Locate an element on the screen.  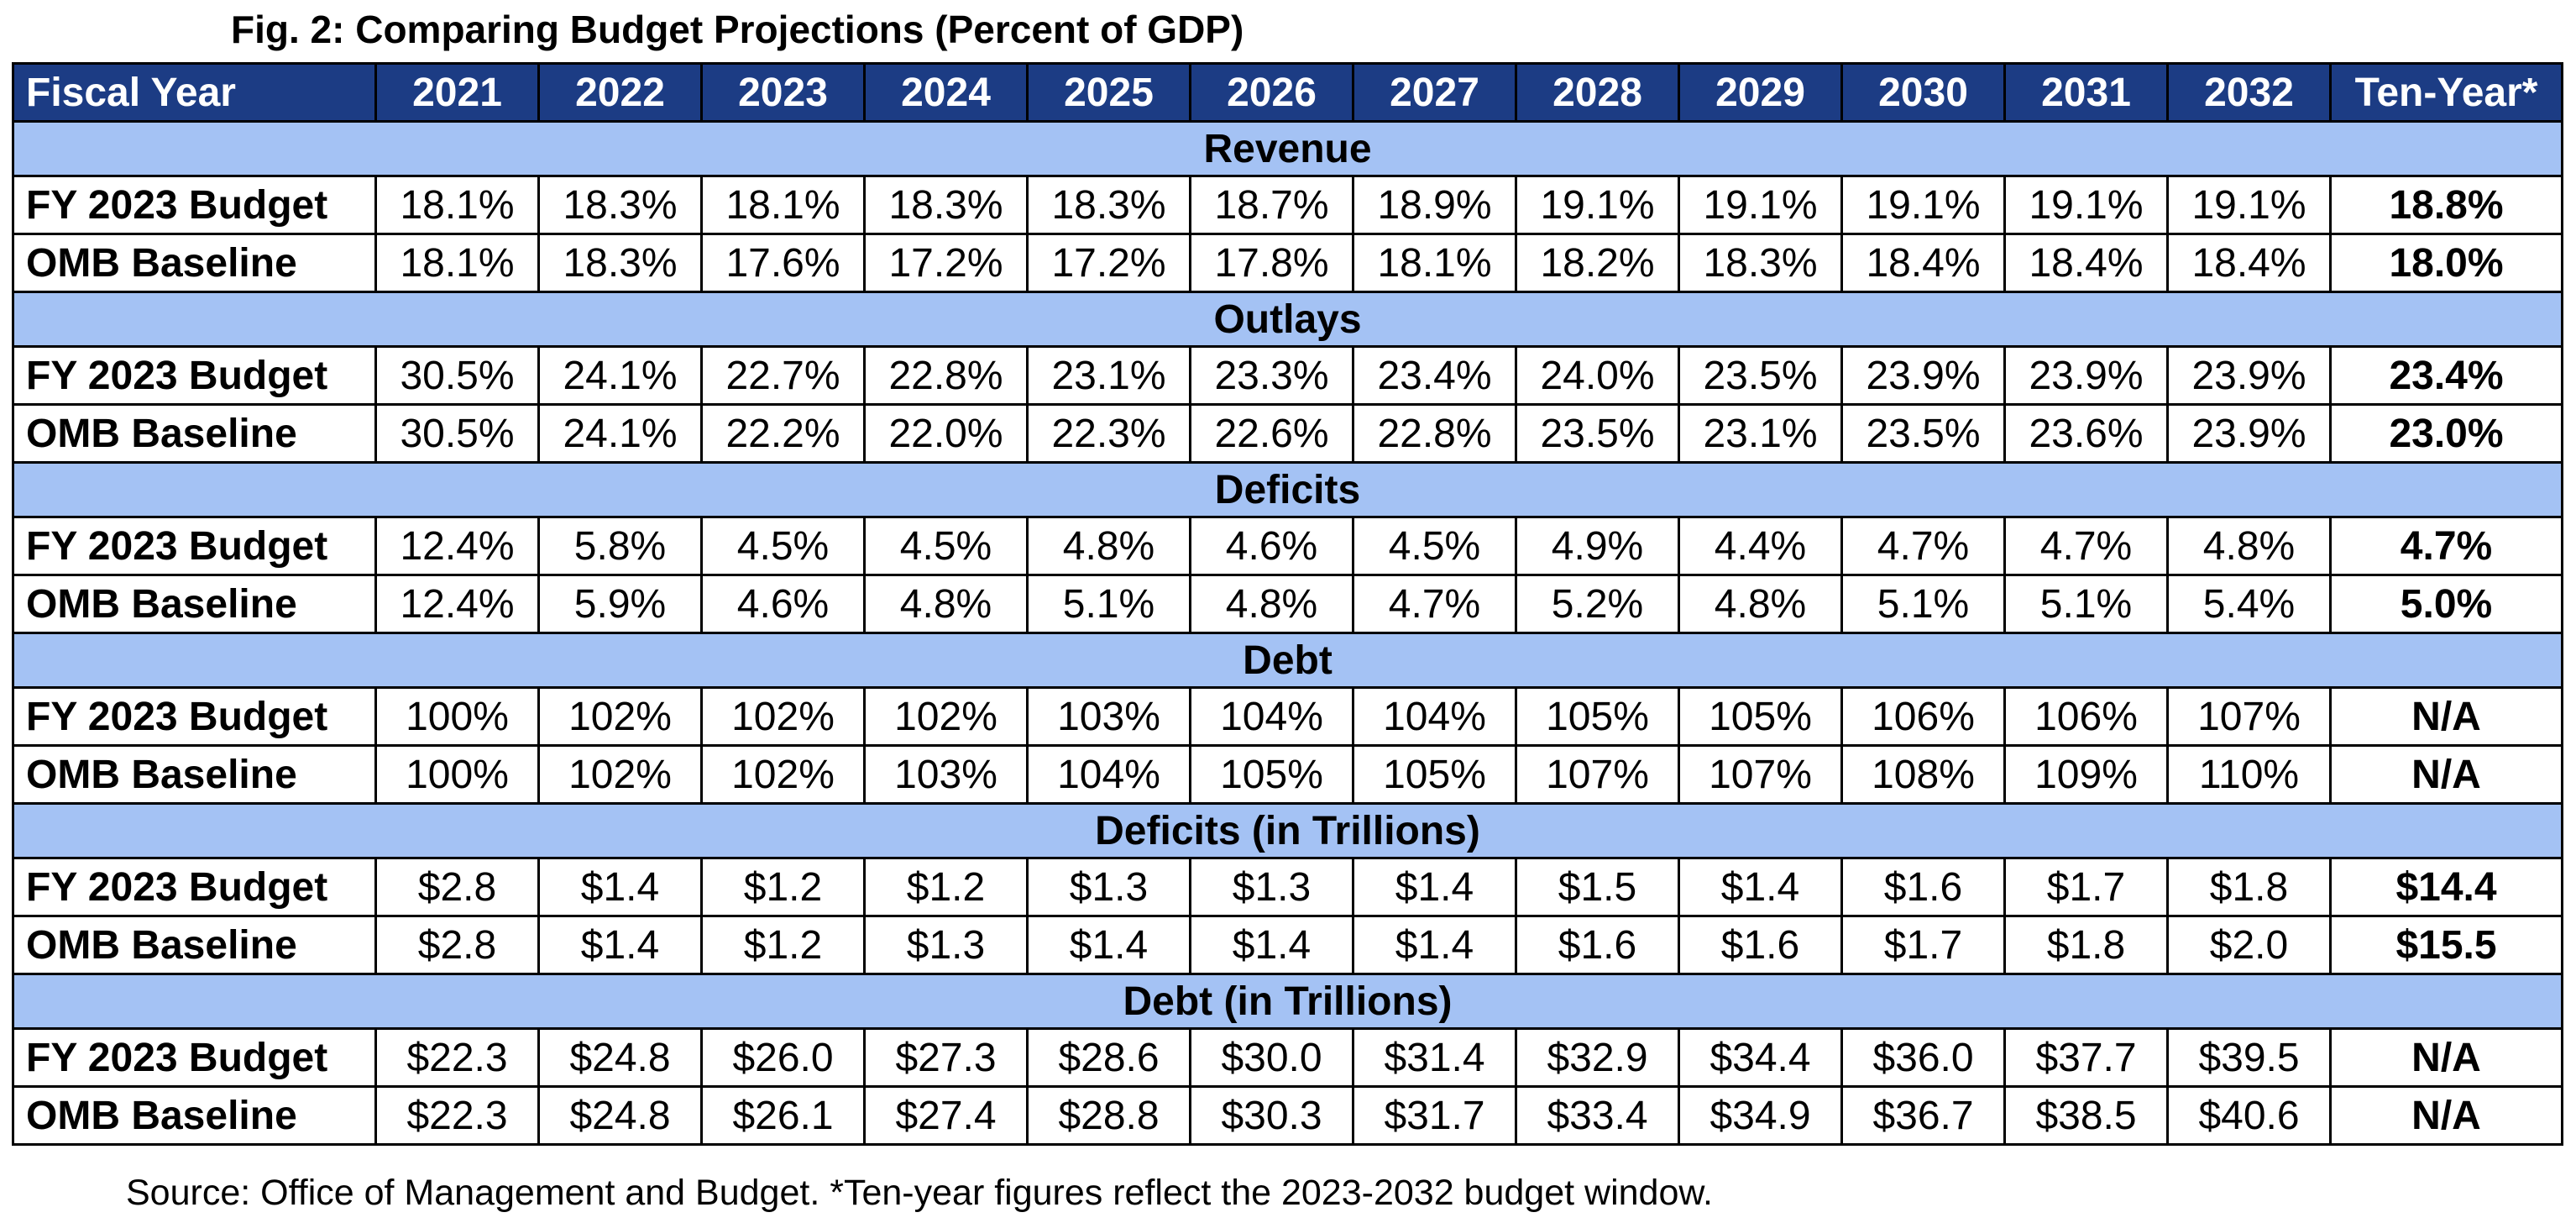
value-cell: 22.8% is located at coordinates (946, 375).